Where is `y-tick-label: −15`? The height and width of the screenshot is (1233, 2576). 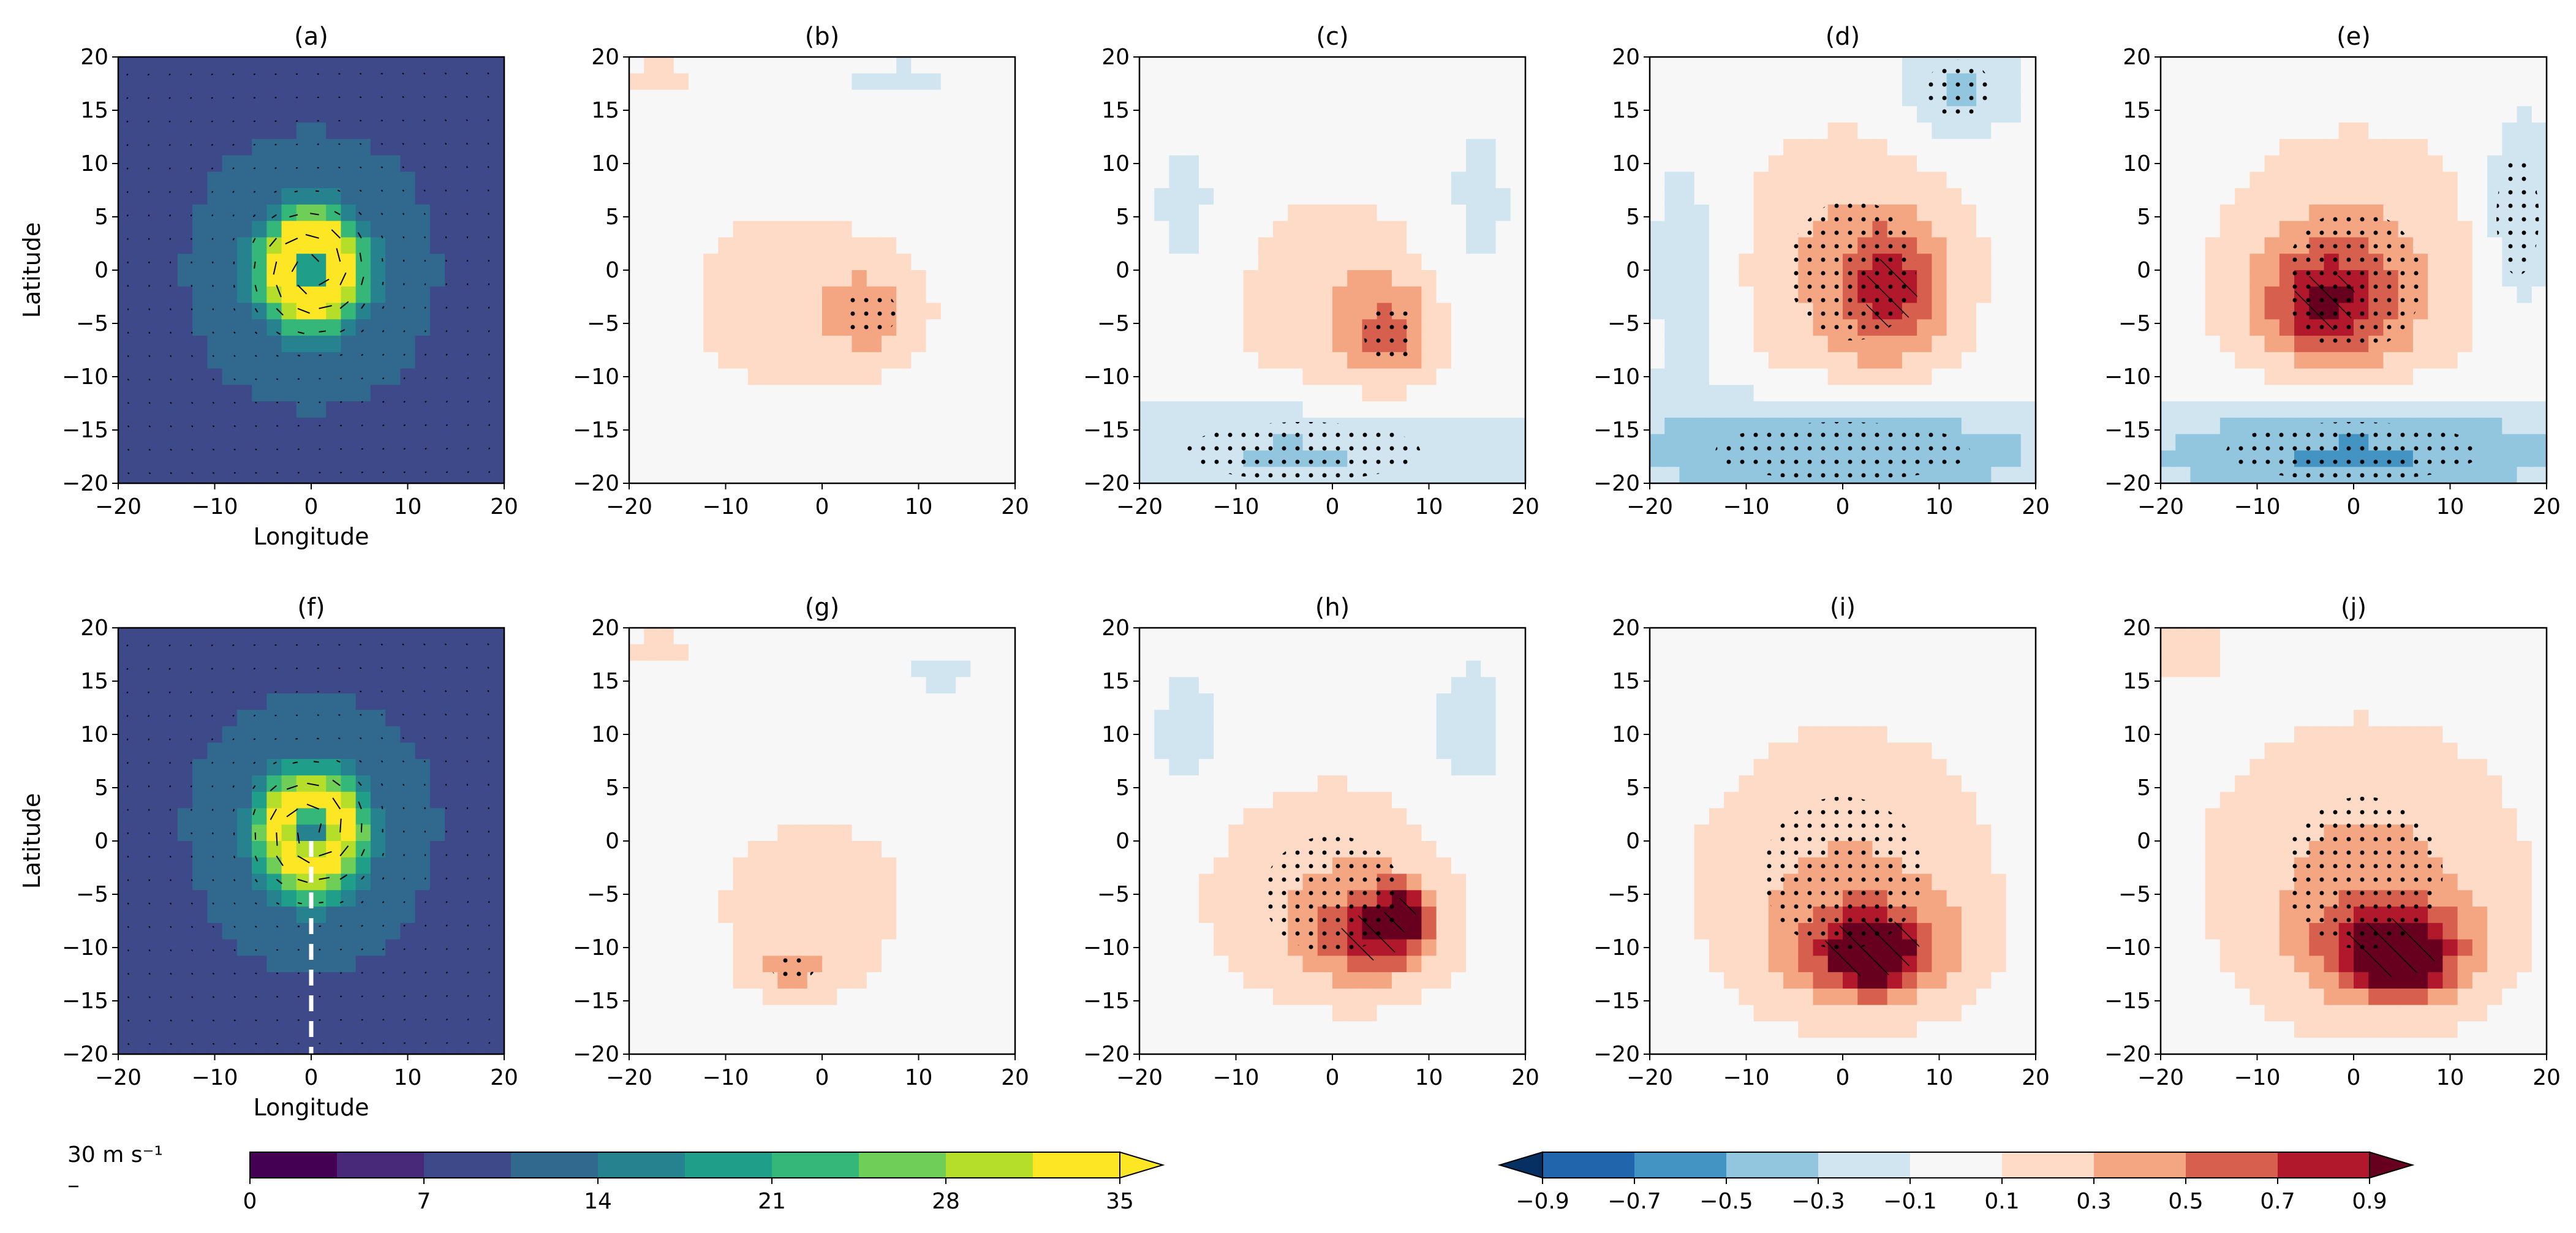
y-tick-label: −15 is located at coordinates (1616, 430).